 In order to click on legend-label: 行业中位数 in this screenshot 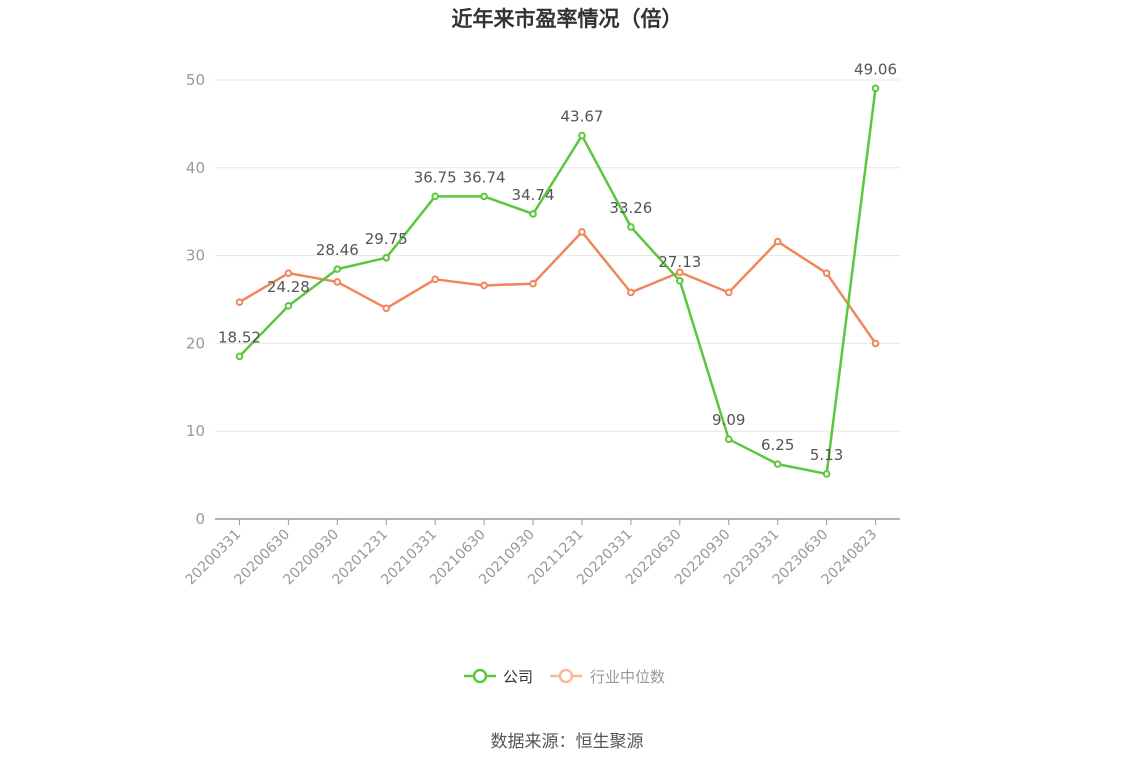, I will do `click(627, 677)`.